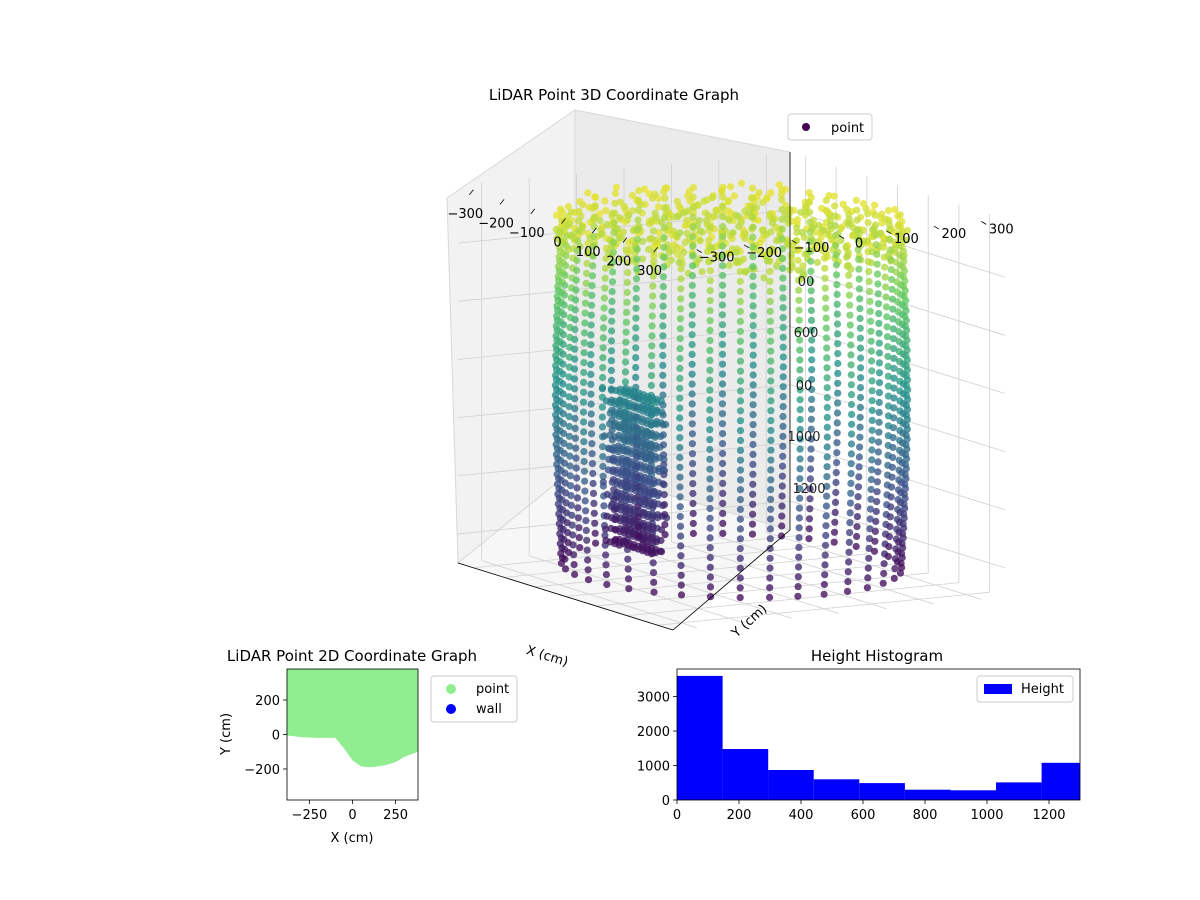  What do you see at coordinates (874, 565) in the screenshot?
I see `chart-3d-gridline-floor-y` at bounding box center [874, 565].